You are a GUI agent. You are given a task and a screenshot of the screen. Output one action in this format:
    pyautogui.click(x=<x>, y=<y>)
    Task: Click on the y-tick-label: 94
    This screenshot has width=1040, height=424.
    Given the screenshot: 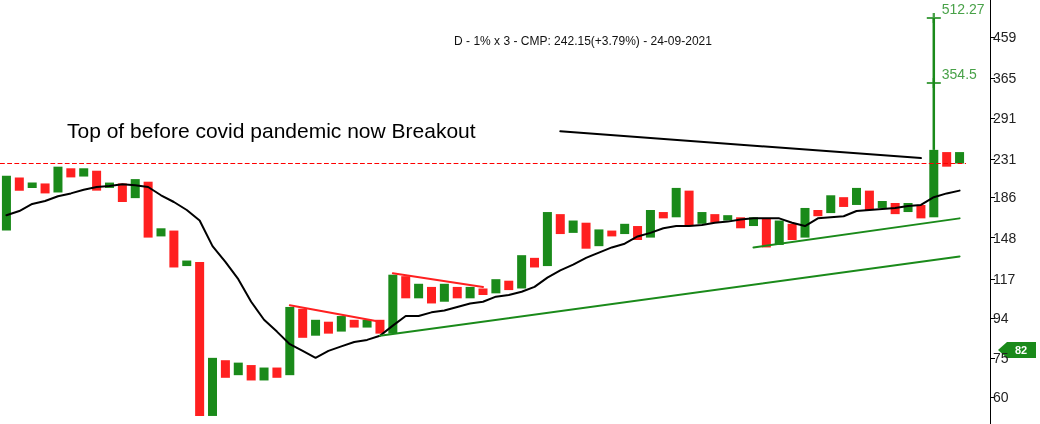 What is the action you would take?
    pyautogui.click(x=1001, y=317)
    